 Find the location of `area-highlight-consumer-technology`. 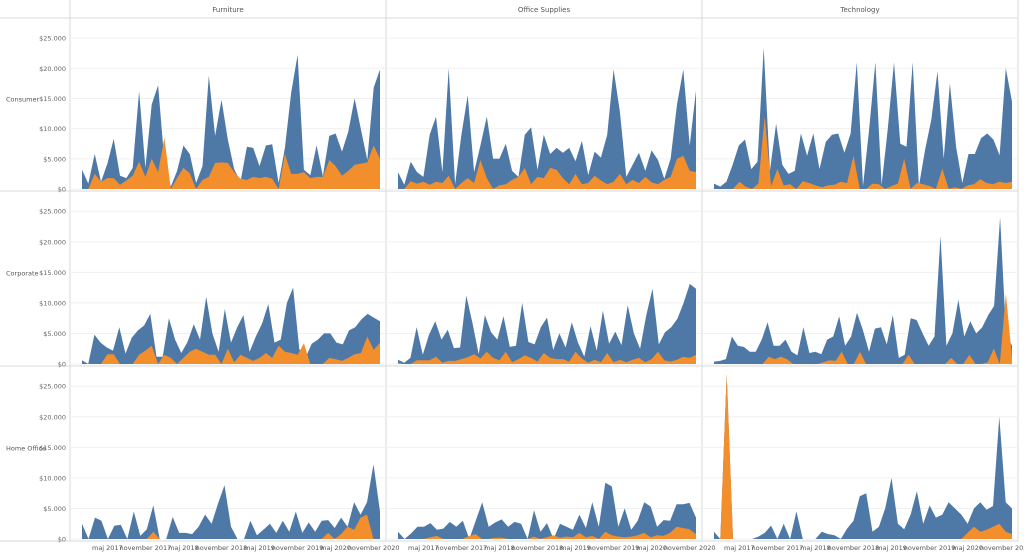

area-highlight-consumer-technology is located at coordinates (863, 152).